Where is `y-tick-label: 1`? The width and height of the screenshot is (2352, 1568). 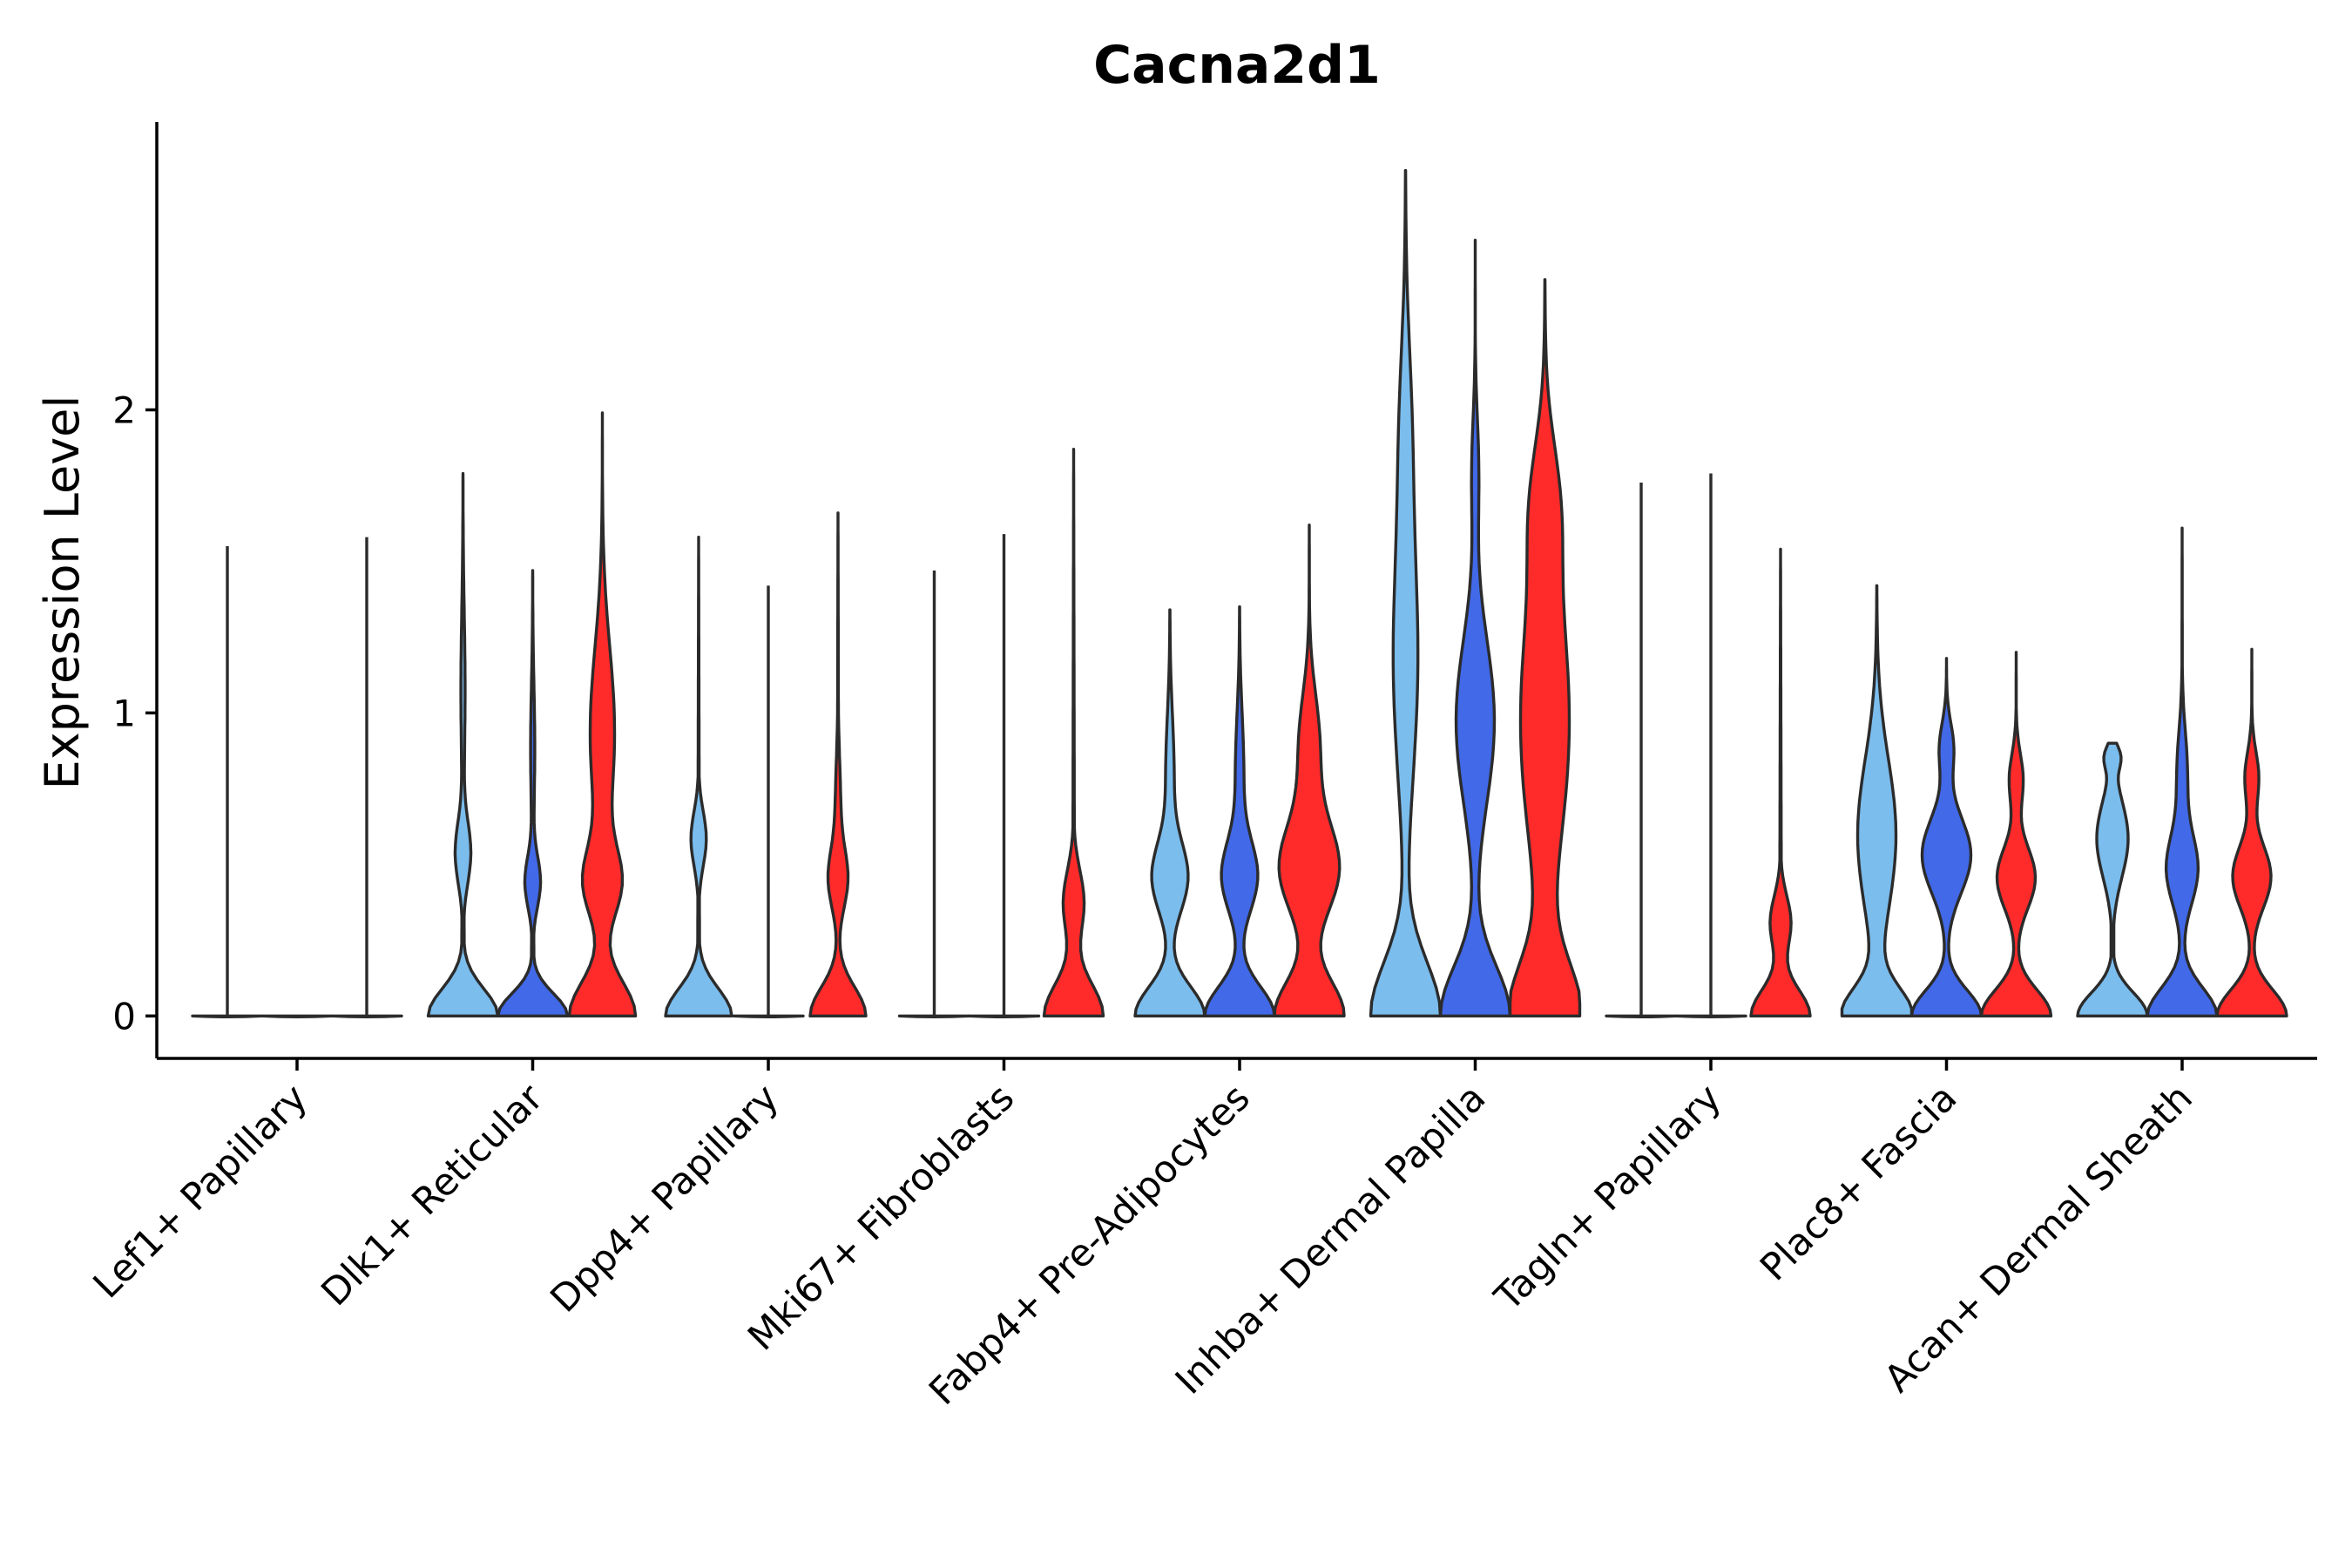
y-tick-label: 1 is located at coordinates (124, 713).